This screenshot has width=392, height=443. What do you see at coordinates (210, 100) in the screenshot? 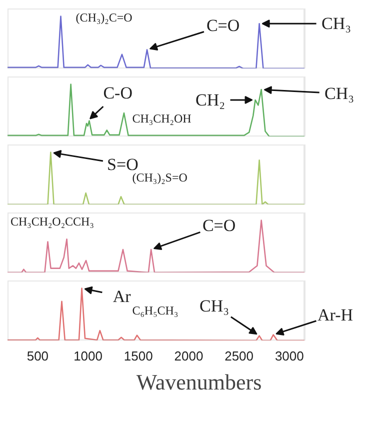
I see `annotation: CH₂` at bounding box center [210, 100].